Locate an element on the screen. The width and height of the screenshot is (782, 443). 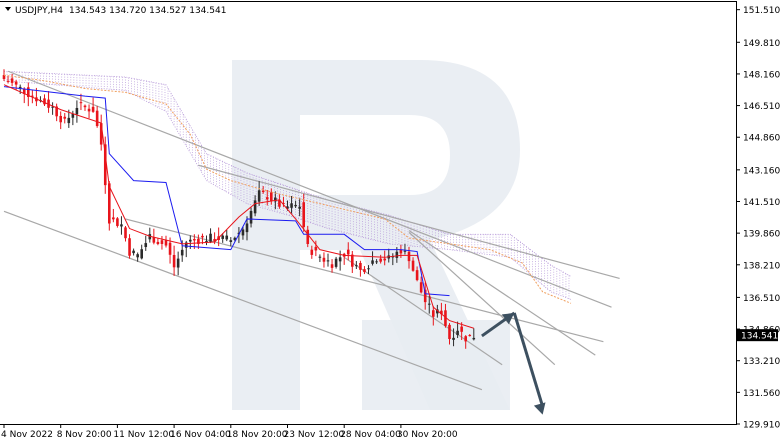
current-price-marker: 134.541 is located at coordinates (757, 335).